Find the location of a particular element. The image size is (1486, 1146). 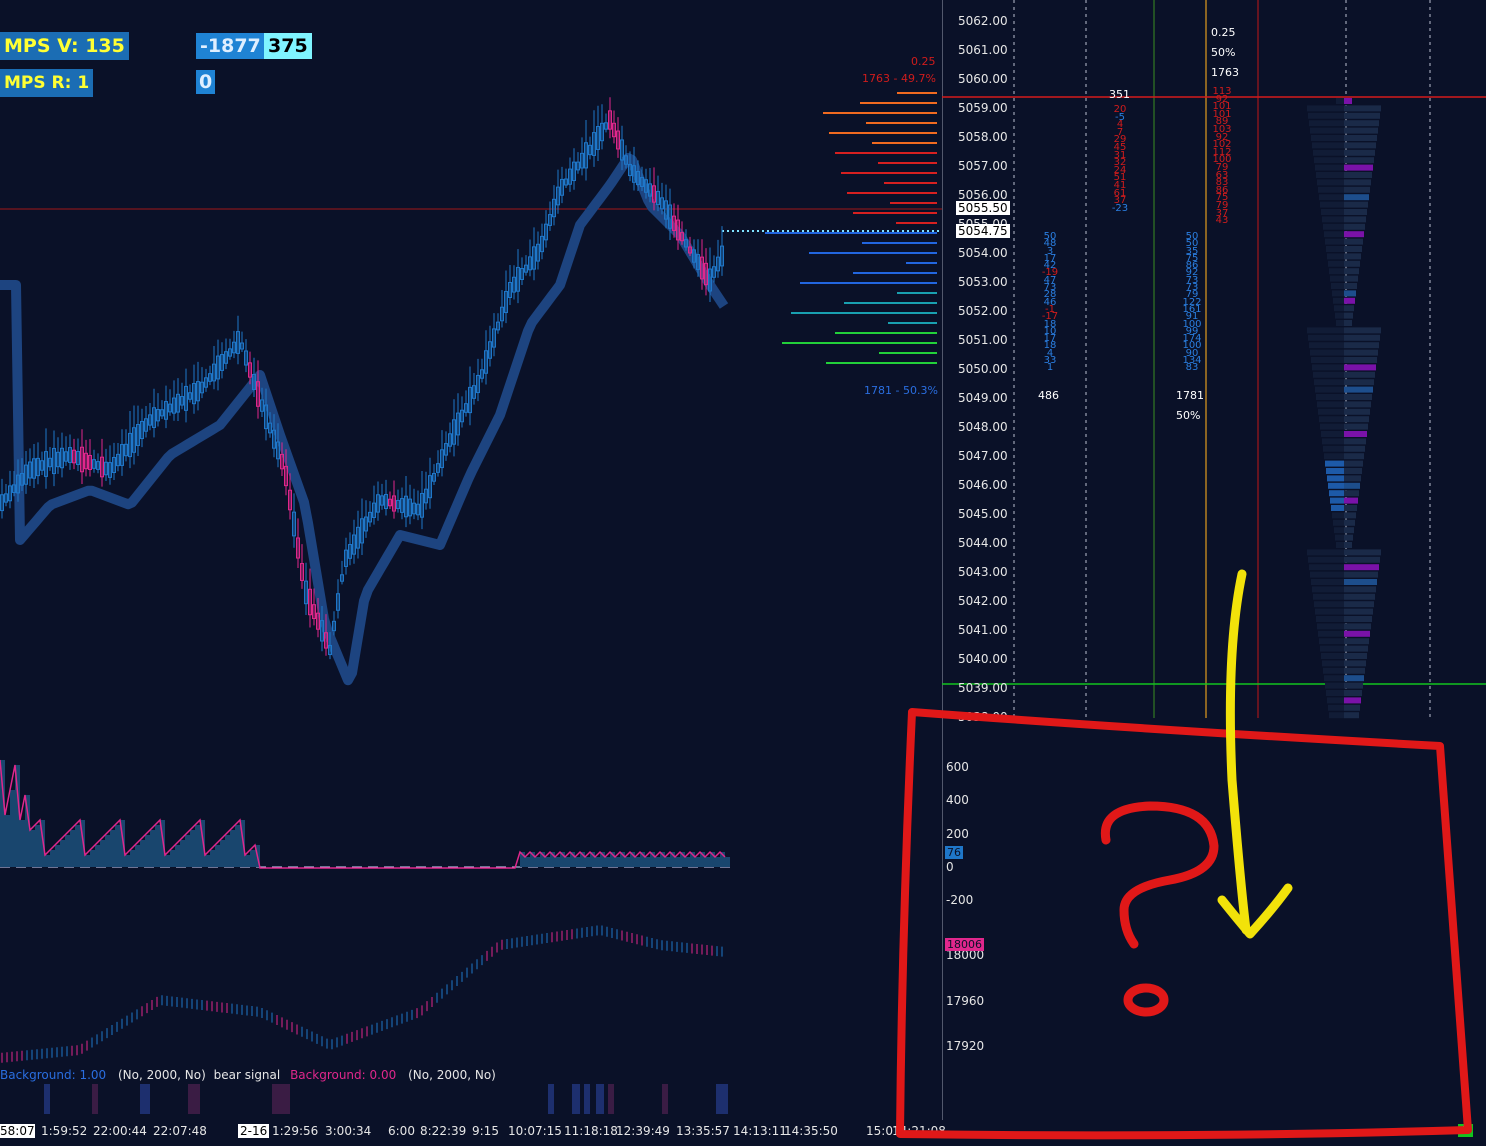

ladder-cell: 42 is located at coordinates (1050, 266).